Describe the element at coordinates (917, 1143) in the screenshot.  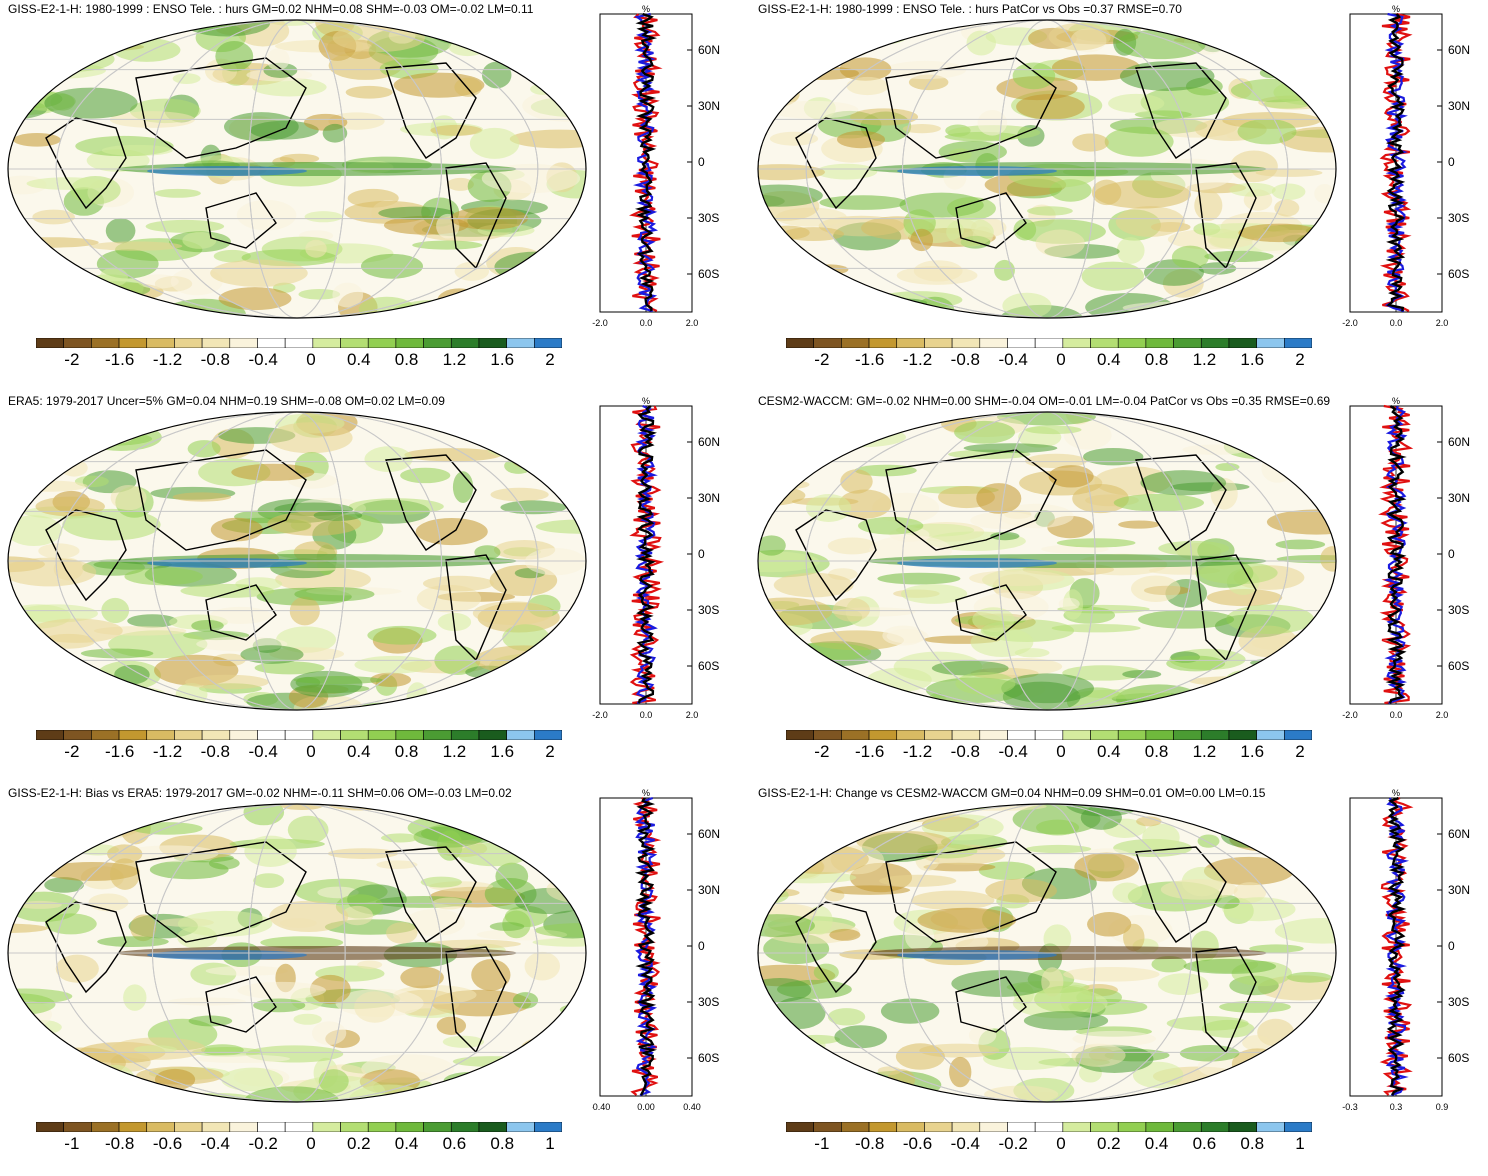
I see `colorbar-tick-label: -0.6` at that location.